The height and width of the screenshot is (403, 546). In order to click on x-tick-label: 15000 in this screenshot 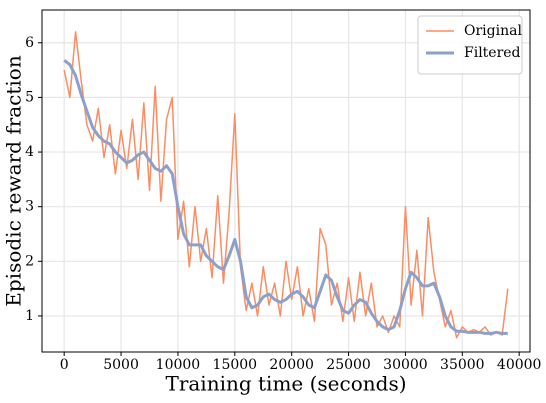, I will do `click(235, 365)`.